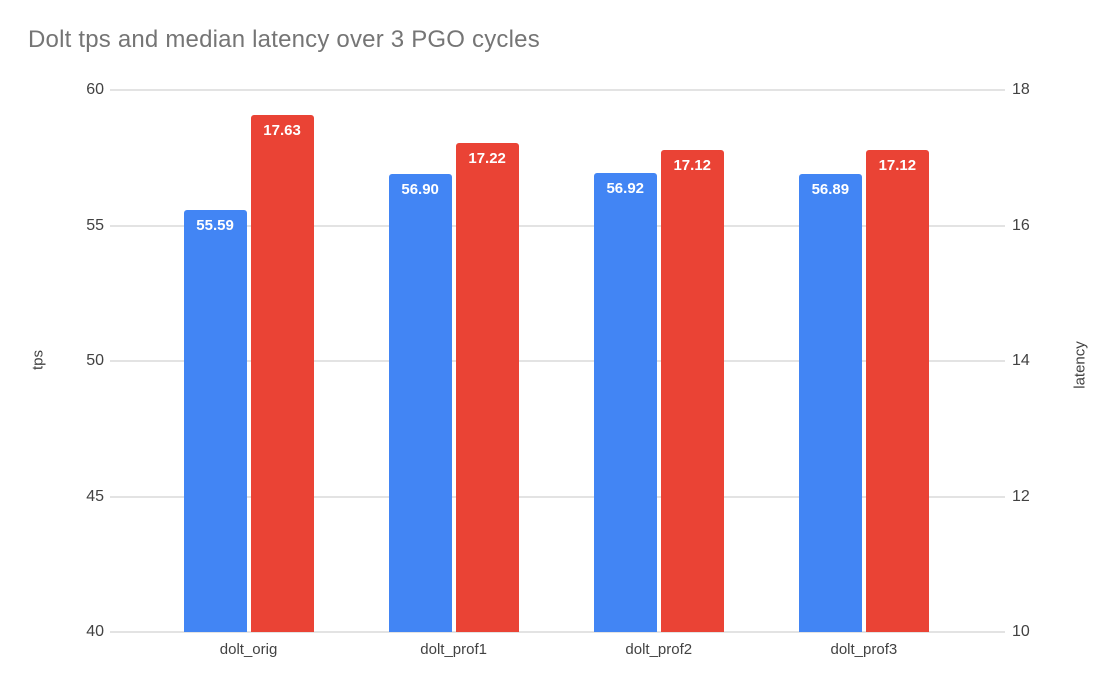  I want to click on bar-latency-dolt_prof3, so click(897, 390).